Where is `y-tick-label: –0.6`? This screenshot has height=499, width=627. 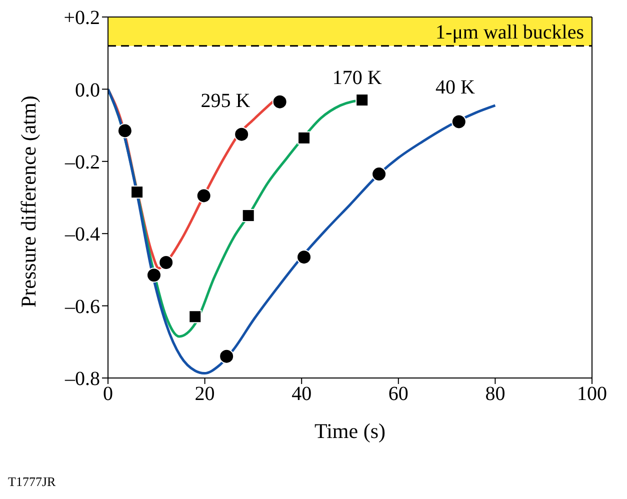 y-tick-label: –0.6 is located at coordinates (82, 307).